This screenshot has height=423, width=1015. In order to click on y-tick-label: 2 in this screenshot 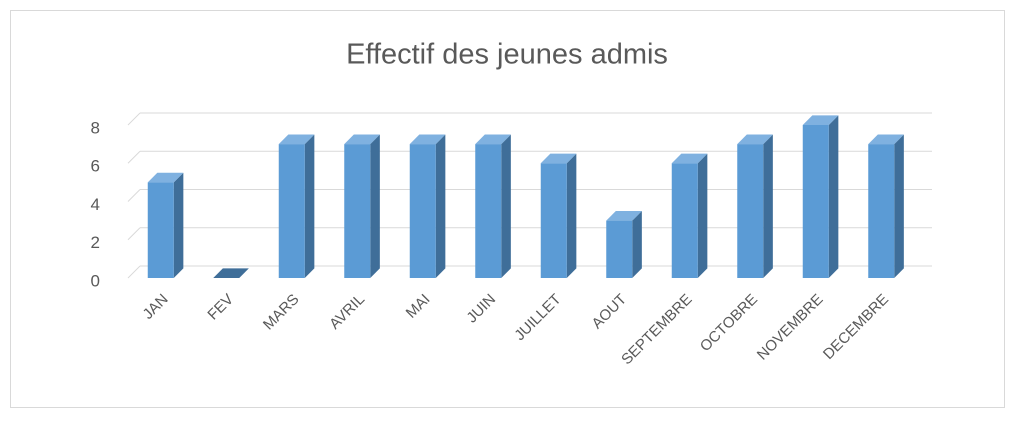, I will do `click(95, 242)`.